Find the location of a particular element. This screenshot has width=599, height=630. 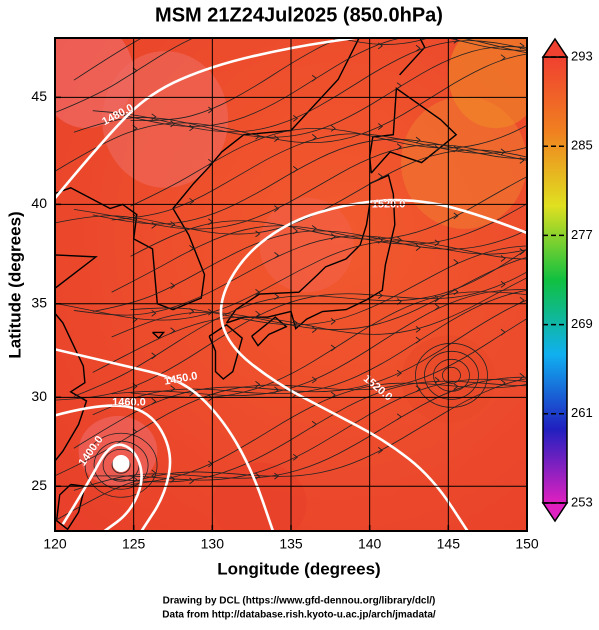

field-patch is located at coordinates (259, 504).